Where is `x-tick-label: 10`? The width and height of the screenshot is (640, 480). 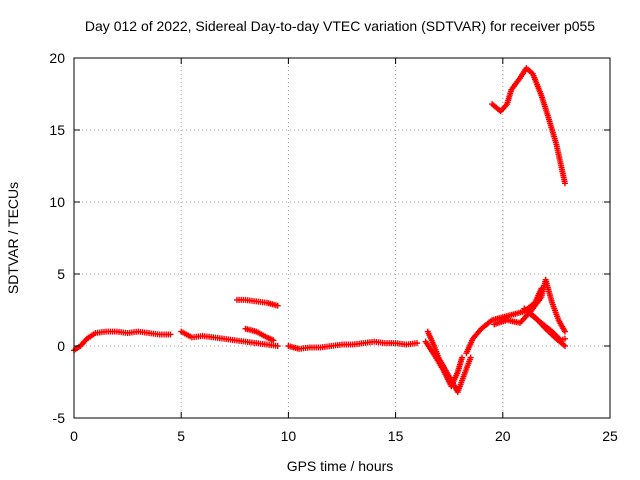
x-tick-label: 10 is located at coordinates (289, 436).